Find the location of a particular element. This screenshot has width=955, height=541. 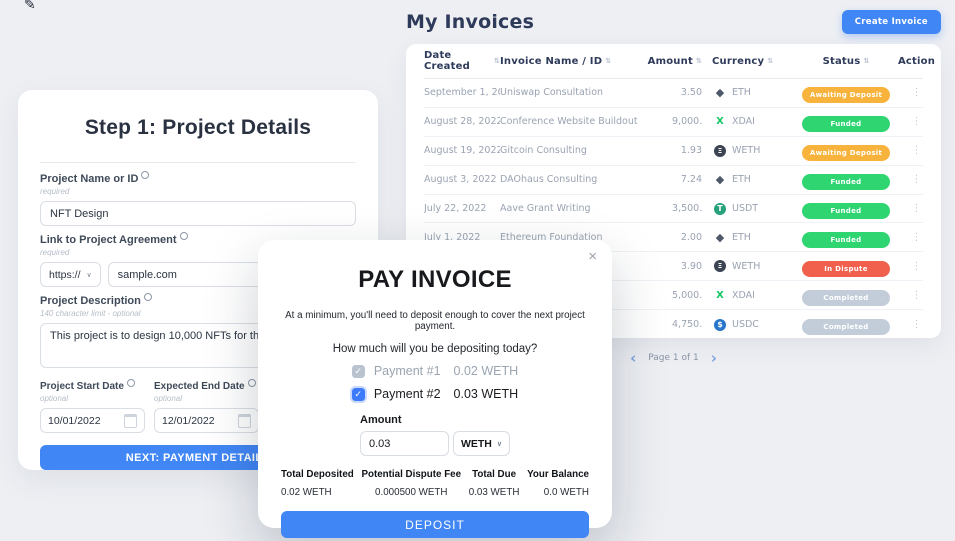

column-header-amount: Amount ⇅ is located at coordinates (674, 61).